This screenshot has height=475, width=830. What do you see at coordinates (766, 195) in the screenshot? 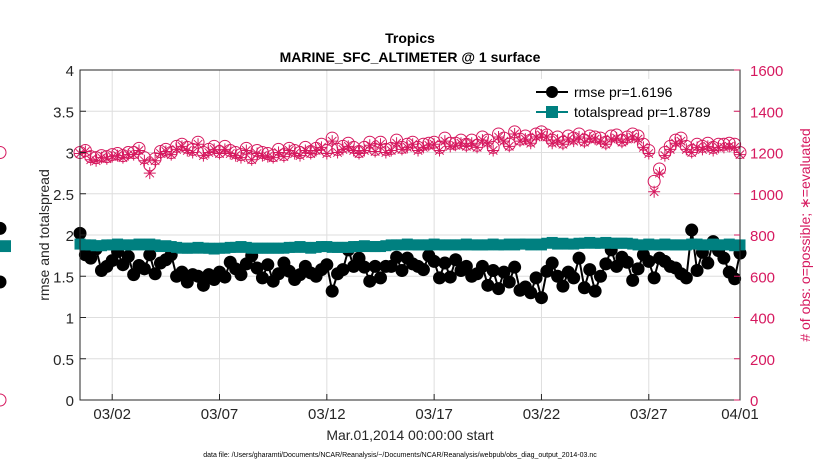
I see `y-right-tick-label: 1000` at bounding box center [766, 195].